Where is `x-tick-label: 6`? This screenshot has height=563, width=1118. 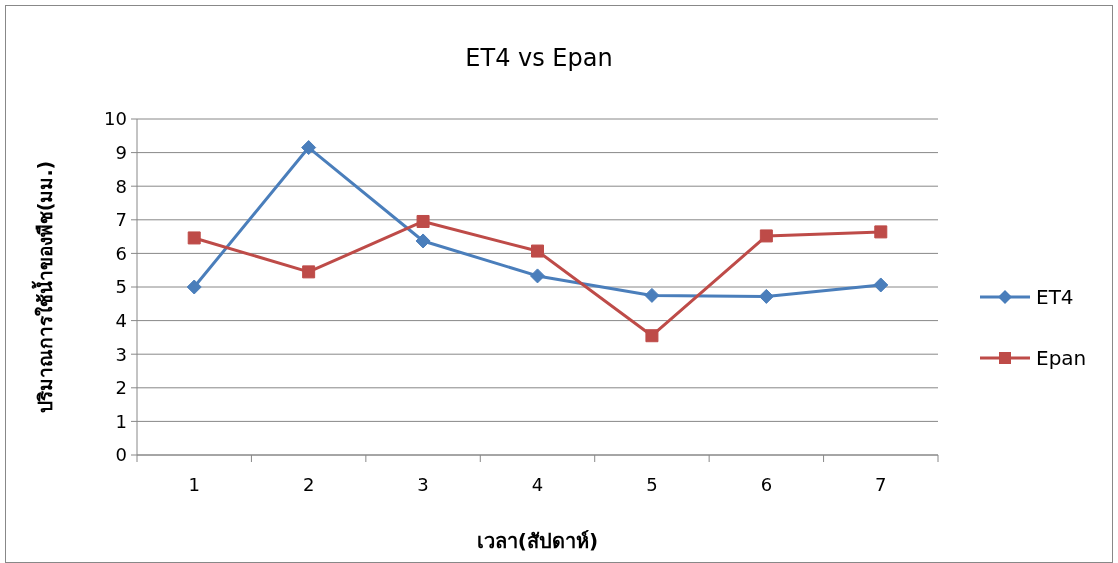 x-tick-label: 6 is located at coordinates (766, 484).